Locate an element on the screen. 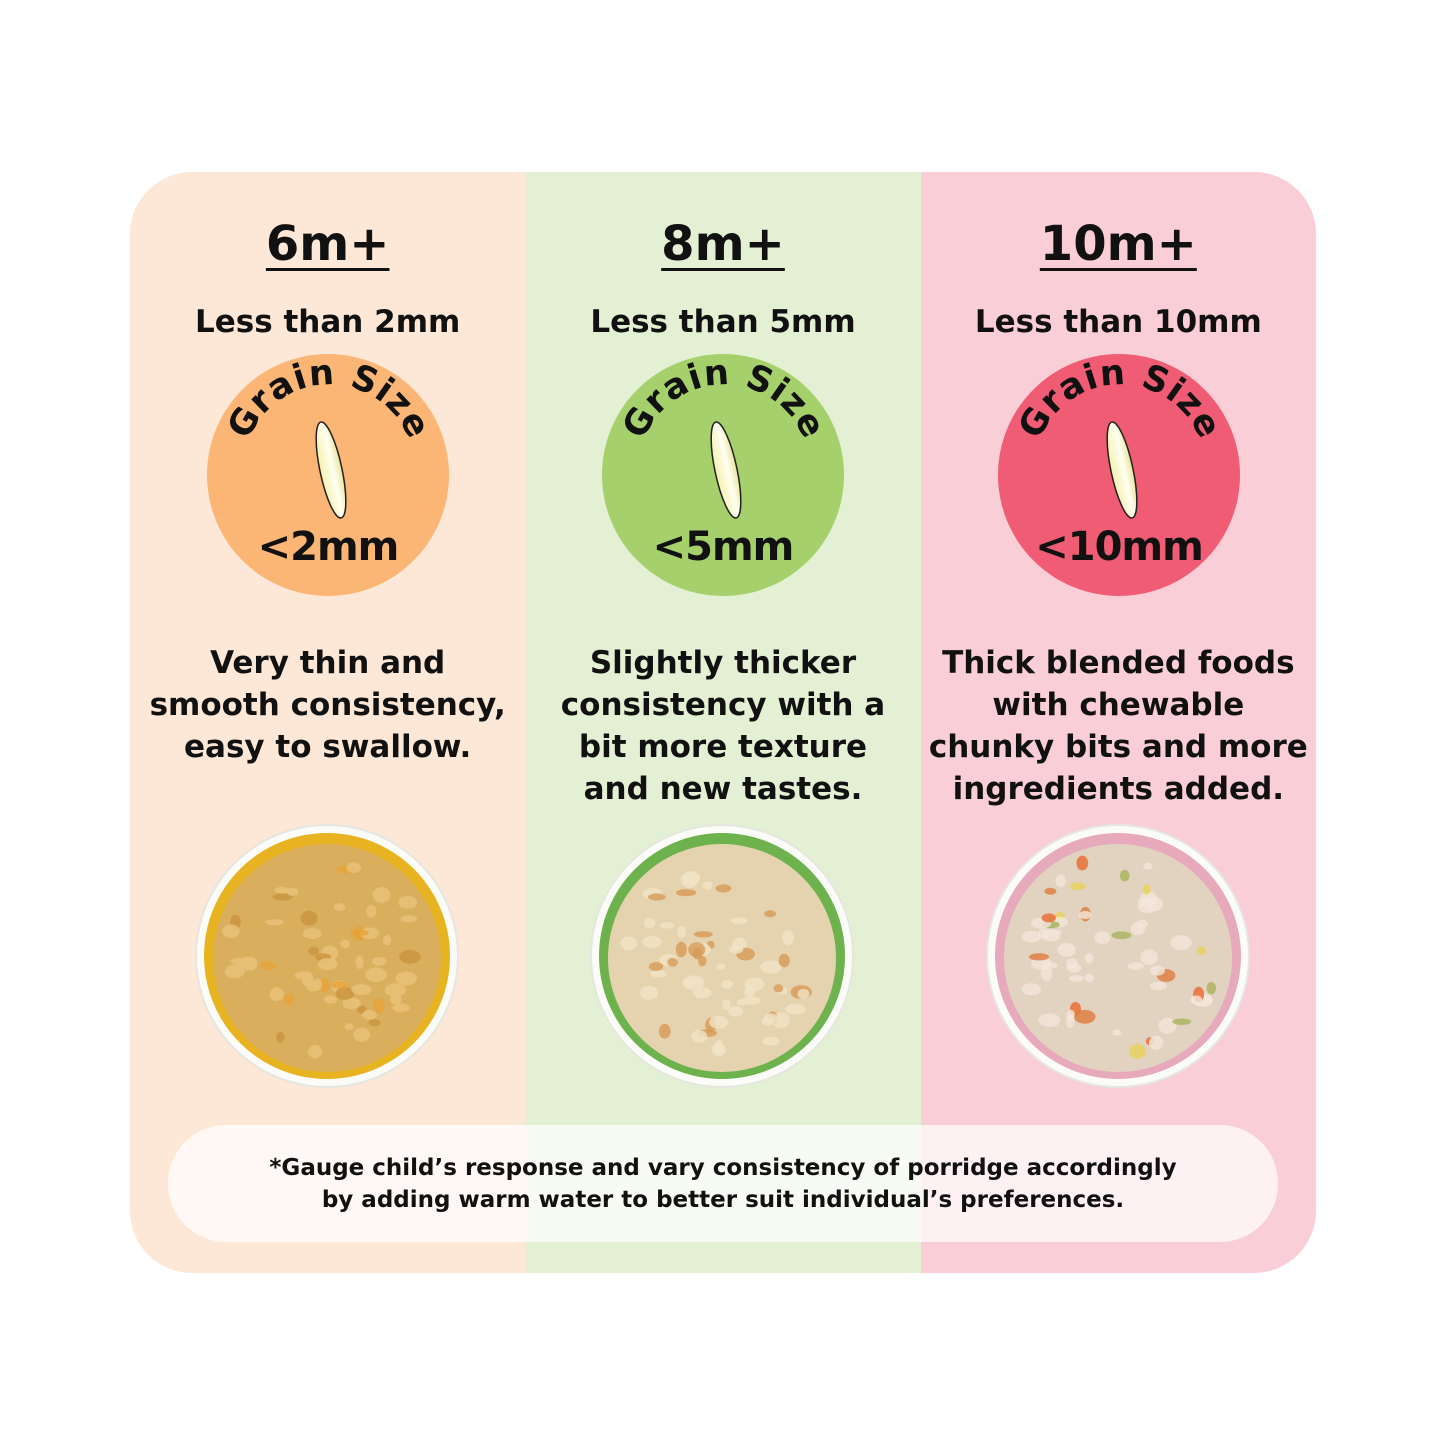 The width and height of the screenshot is (1445, 1445). grain-size-badge: Grain Size <5mm is located at coordinates (723, 475).